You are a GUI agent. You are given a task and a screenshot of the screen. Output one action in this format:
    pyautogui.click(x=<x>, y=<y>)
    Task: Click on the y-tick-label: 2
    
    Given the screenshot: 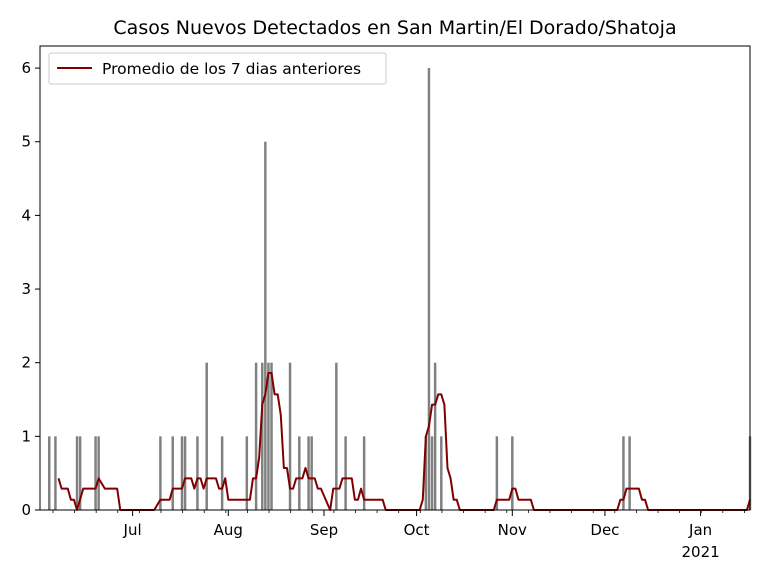 What is the action you would take?
    pyautogui.click(x=26, y=363)
    